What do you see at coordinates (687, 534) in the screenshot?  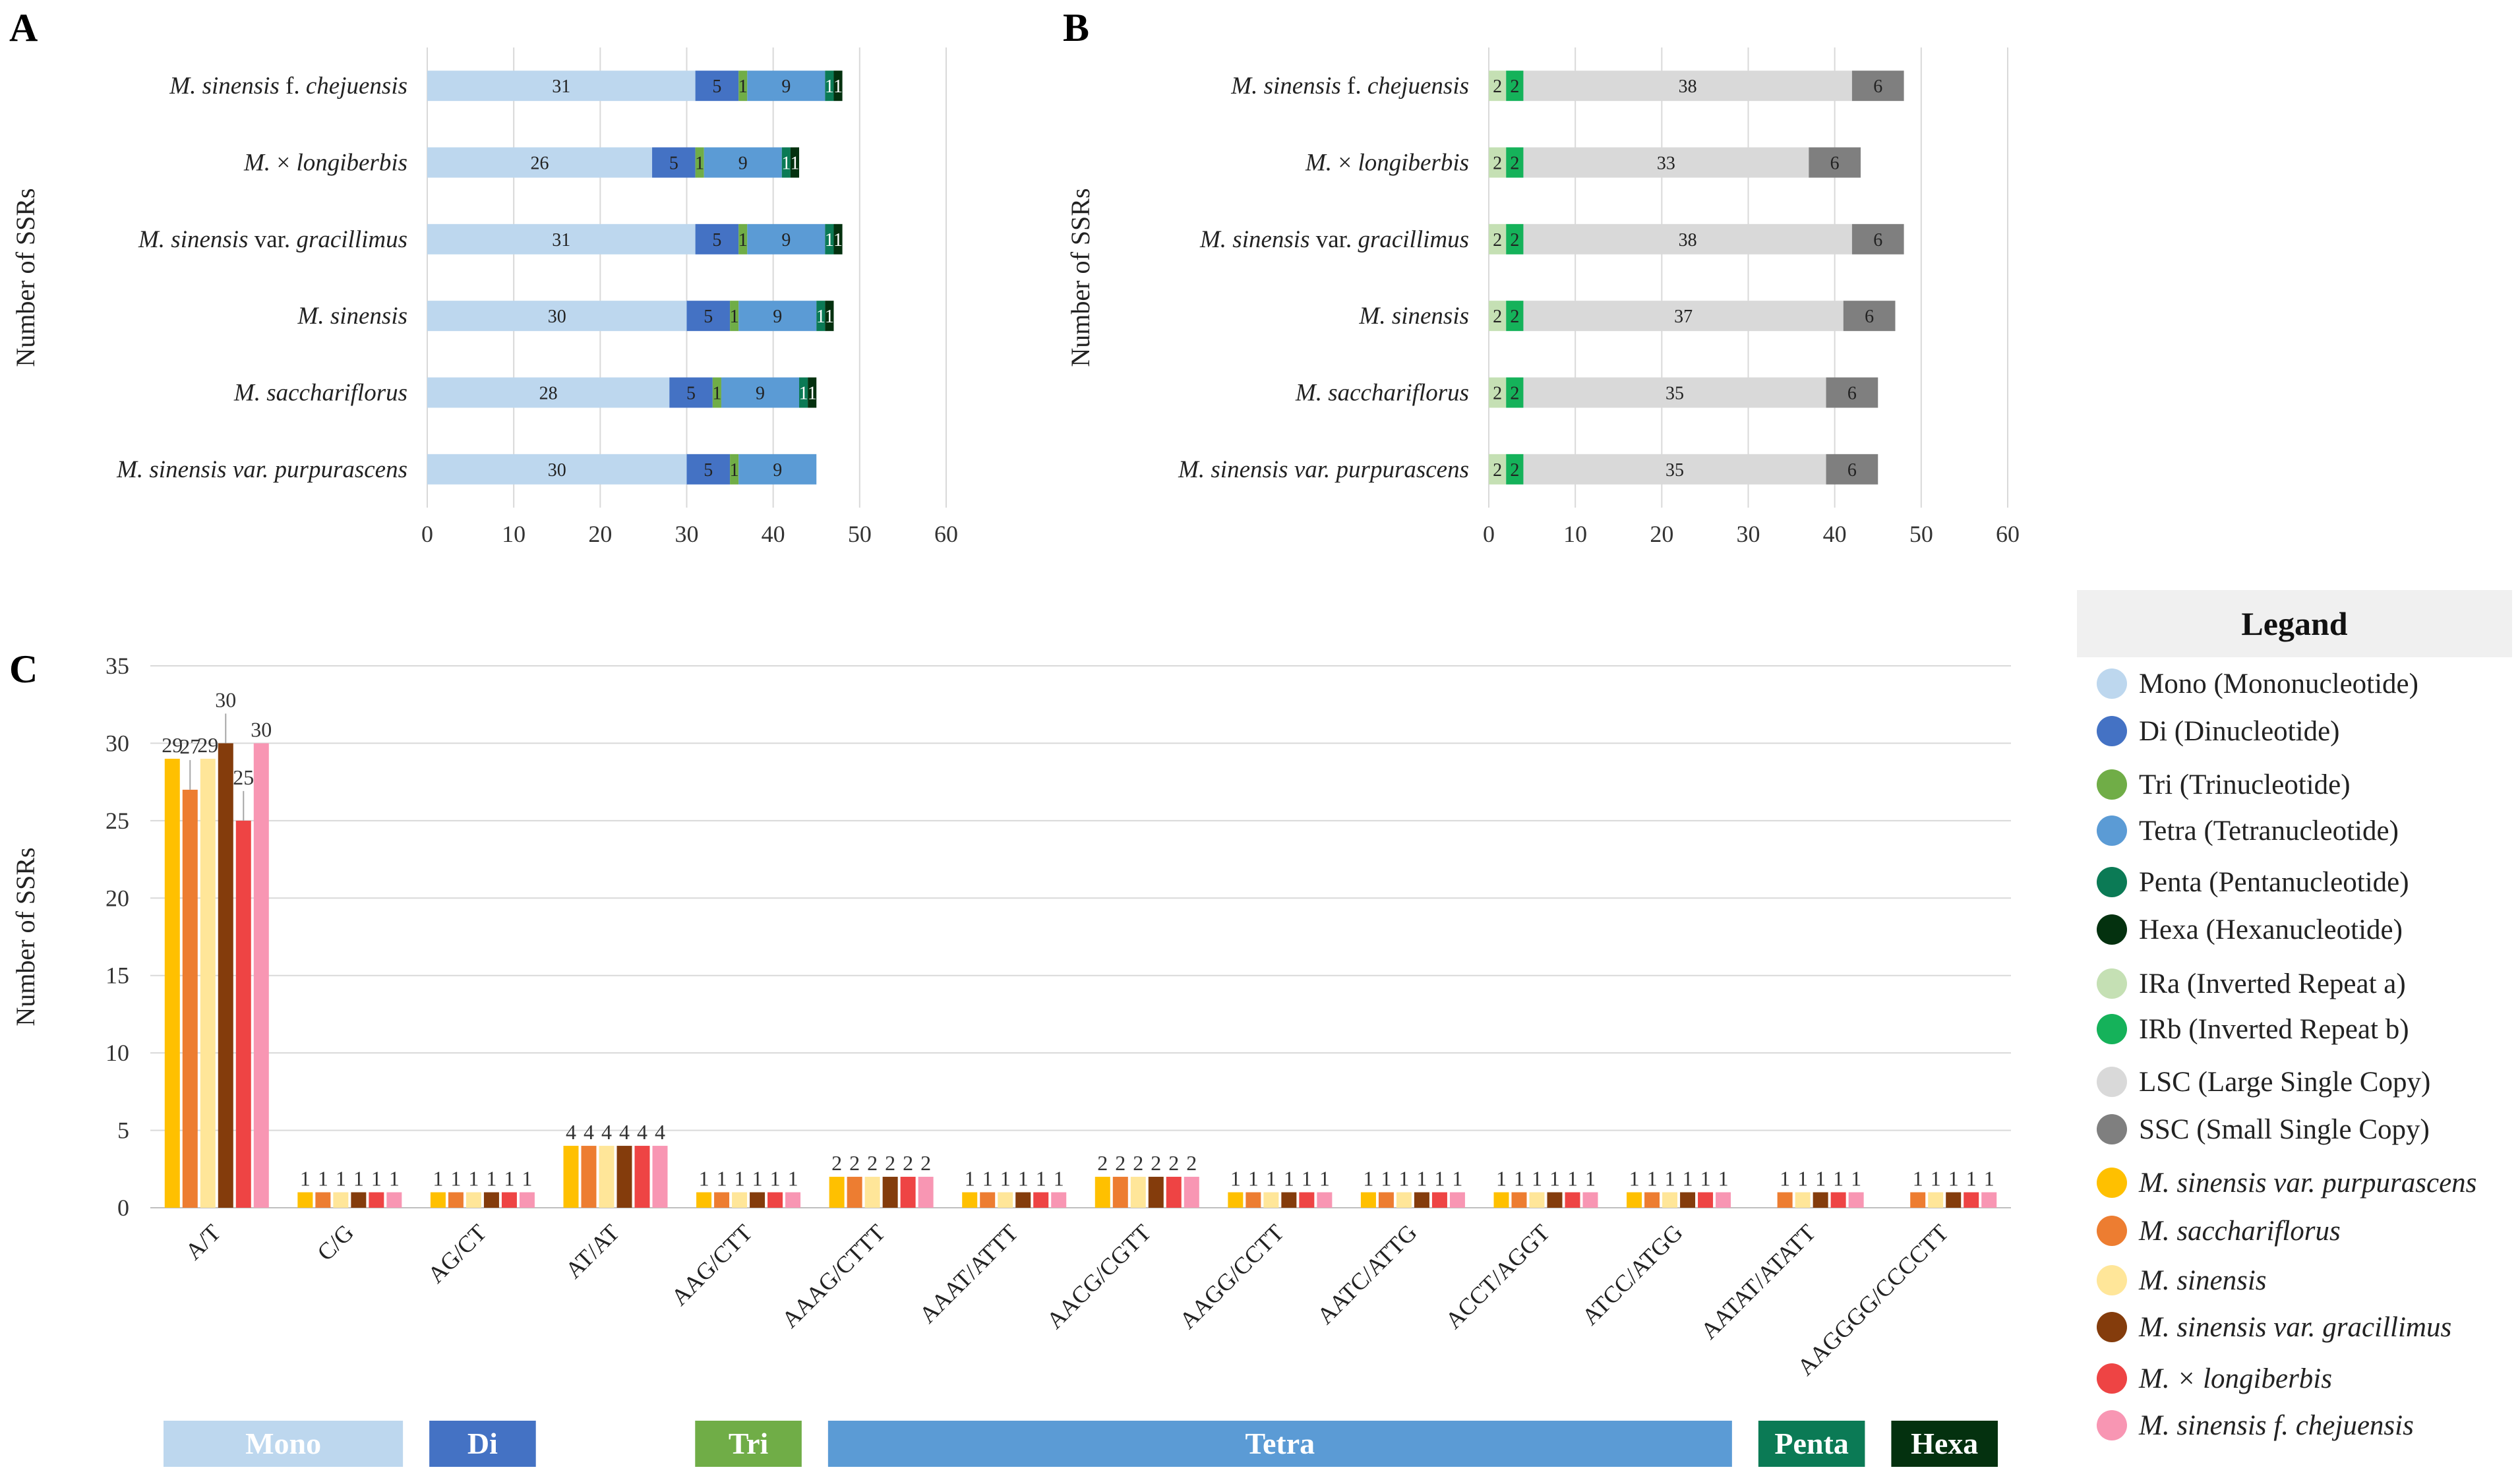 I see `x-tick-label: 30` at bounding box center [687, 534].